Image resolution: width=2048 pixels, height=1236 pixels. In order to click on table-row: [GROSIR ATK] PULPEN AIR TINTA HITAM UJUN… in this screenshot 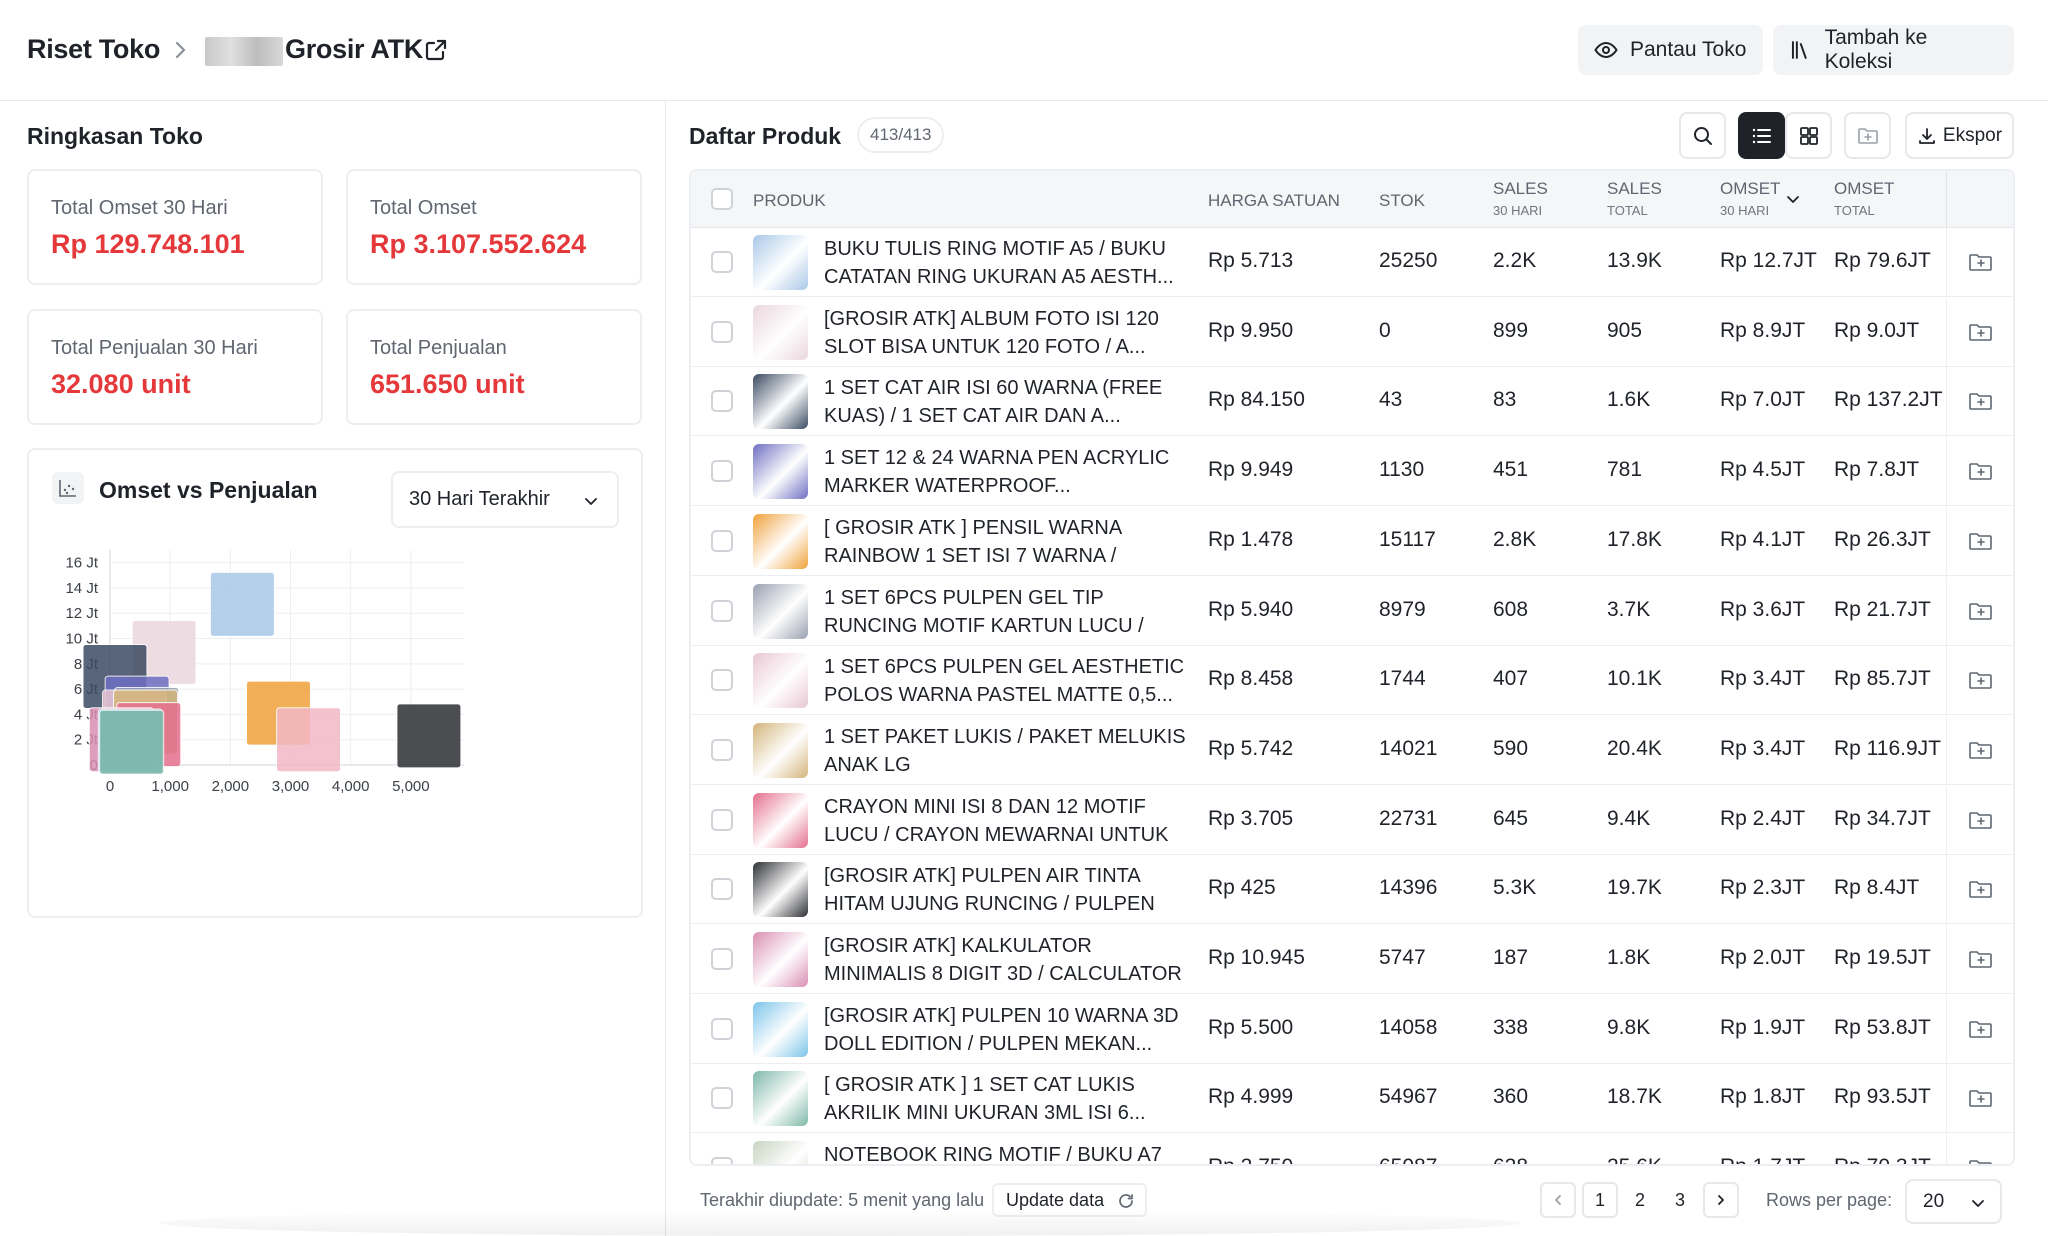, I will do `click(1352, 890)`.